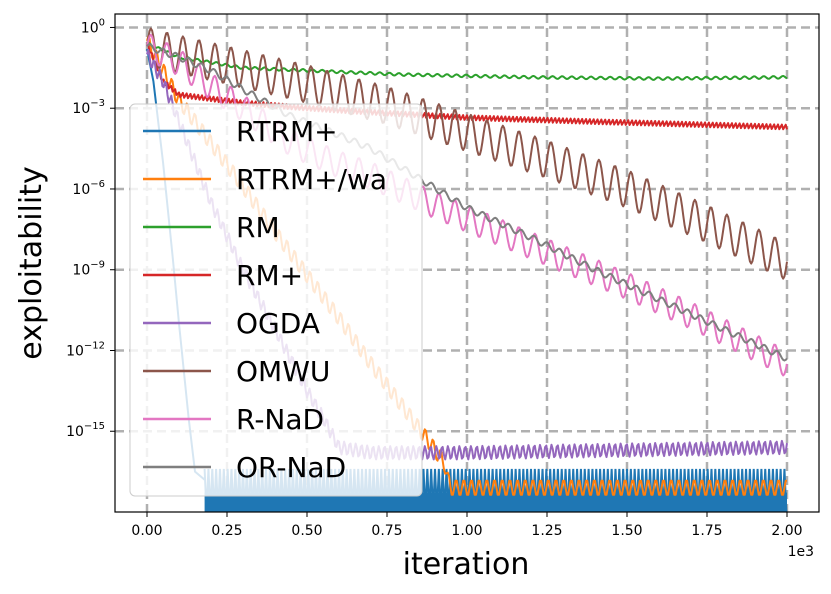 The image size is (831, 594). I want to click on legend-label: RM, so click(258, 227).